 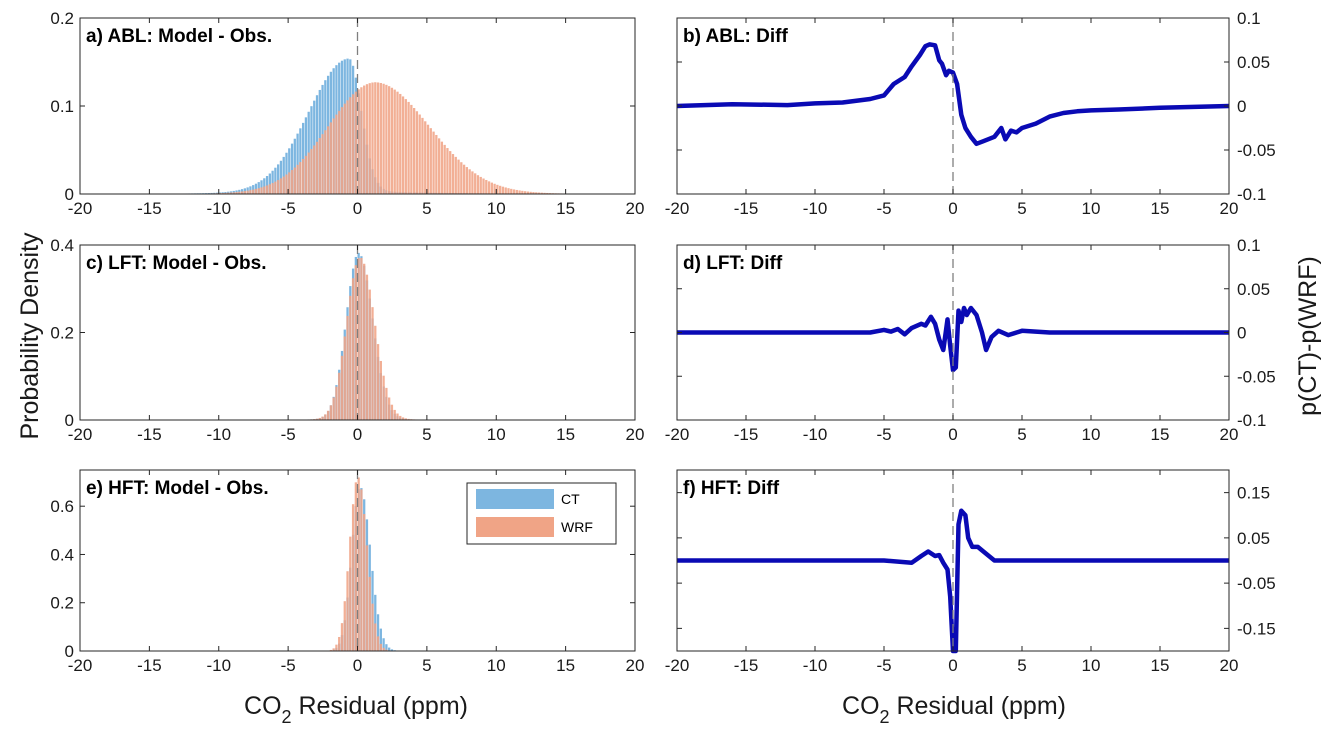 What do you see at coordinates (176, 263) in the screenshot?
I see `panel-title: c) LFT: Model - Obs.` at bounding box center [176, 263].